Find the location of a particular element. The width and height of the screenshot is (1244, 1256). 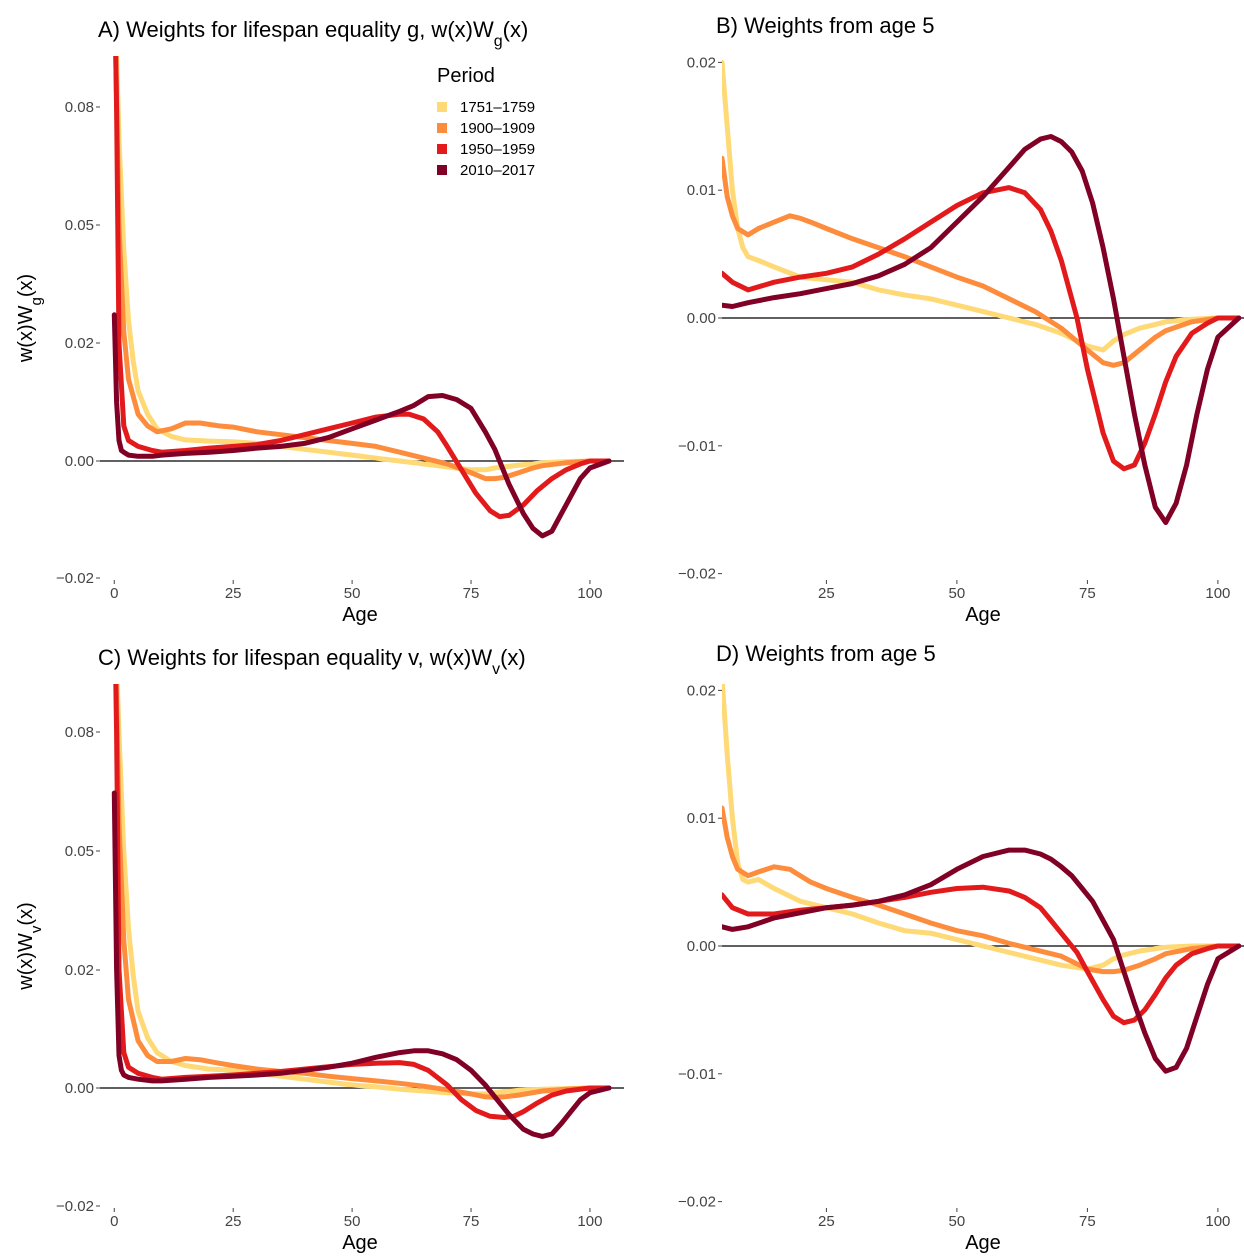

panel-title: B) Weights from age 5 is located at coordinates (825, 25).